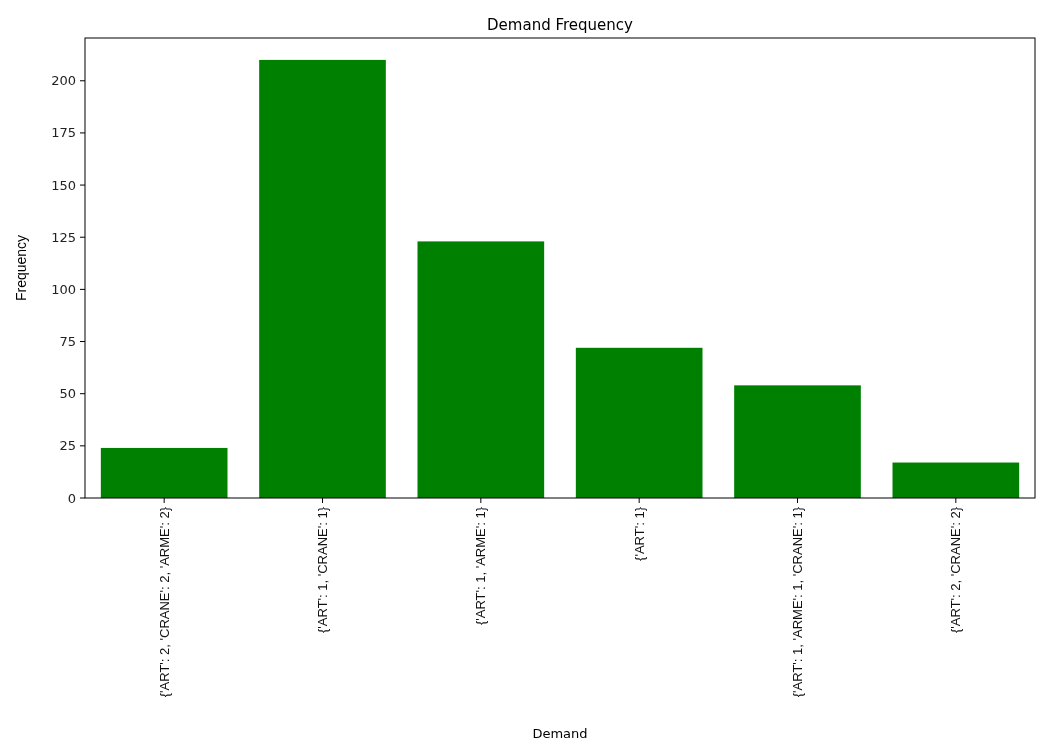  Describe the element at coordinates (63, 289) in the screenshot. I see `y-tick-label: 100` at that location.